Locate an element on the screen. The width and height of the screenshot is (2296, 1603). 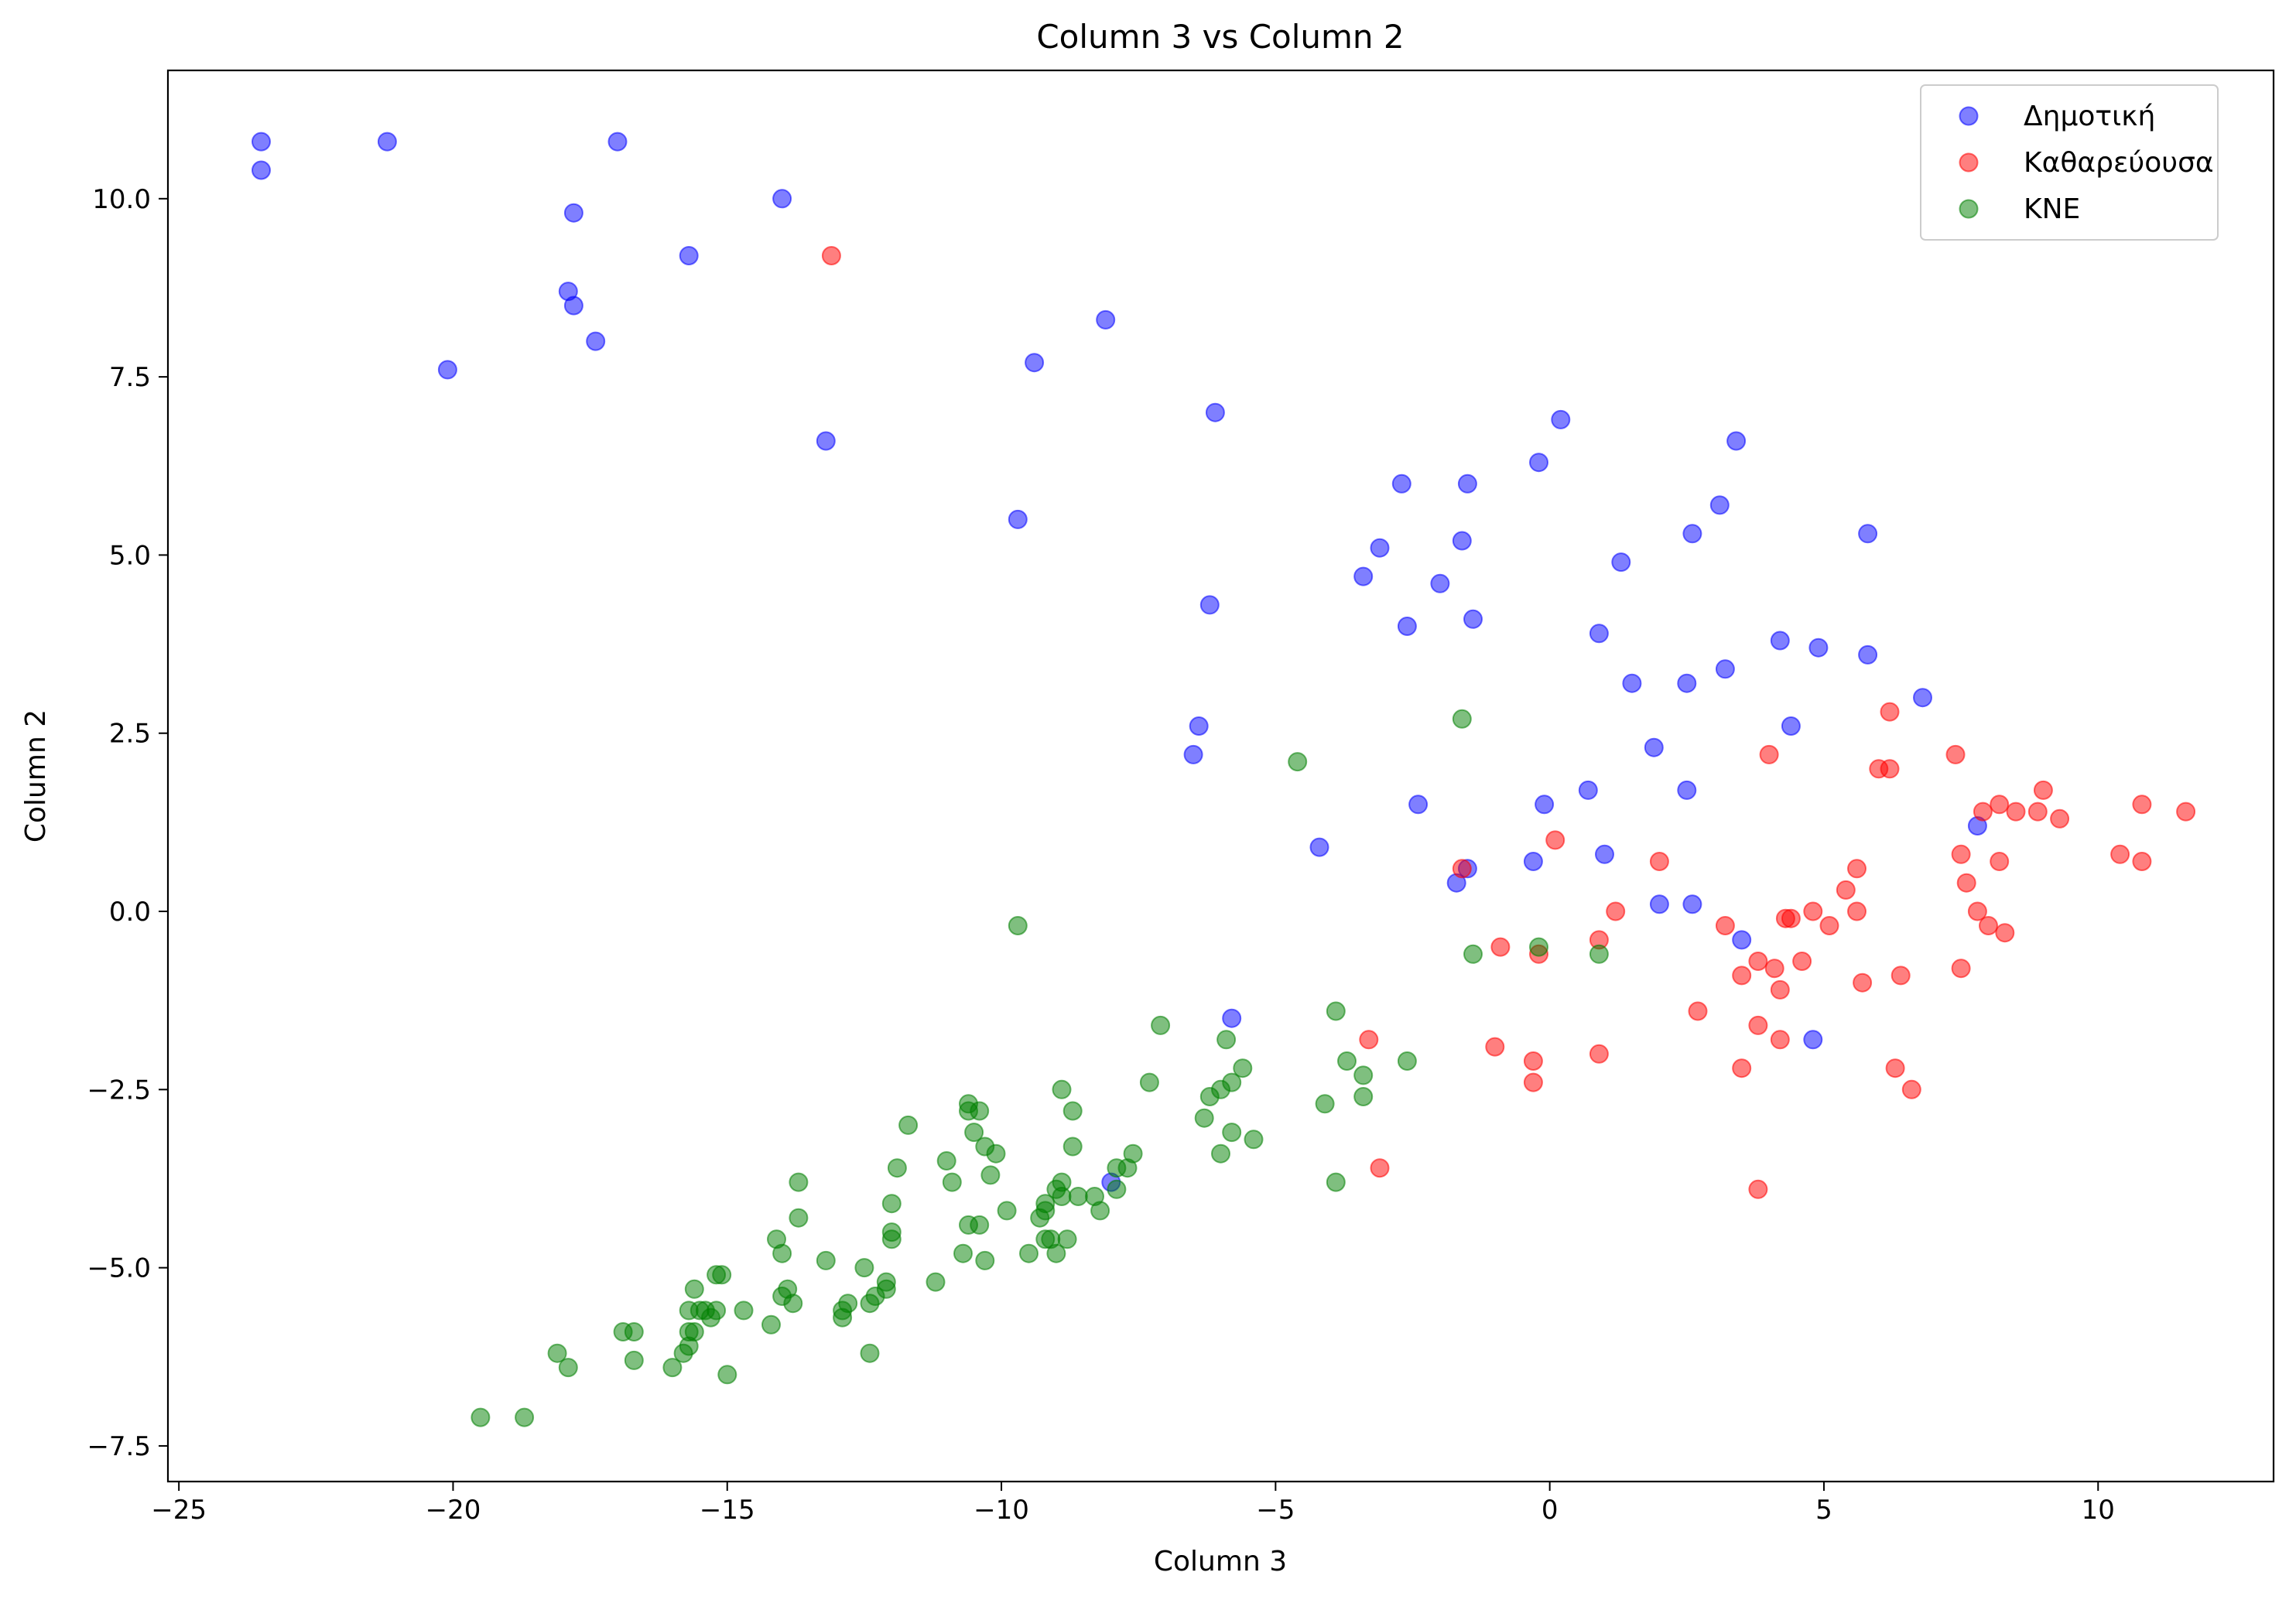
x-axis-label: Column 3 is located at coordinates (1220, 1561).